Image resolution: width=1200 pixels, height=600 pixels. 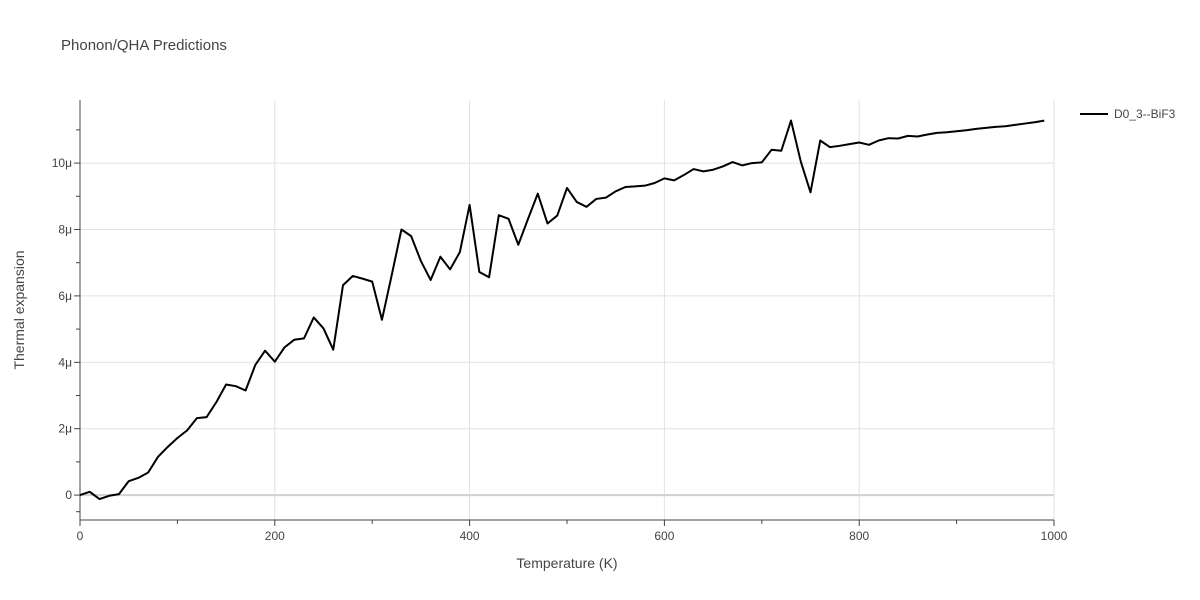 I want to click on x-tick-label: 400, so click(x=470, y=536).